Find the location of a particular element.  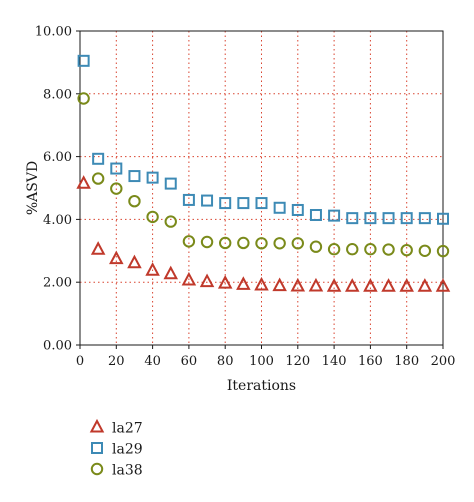

x-tick-label: 0 is located at coordinates (80, 361).